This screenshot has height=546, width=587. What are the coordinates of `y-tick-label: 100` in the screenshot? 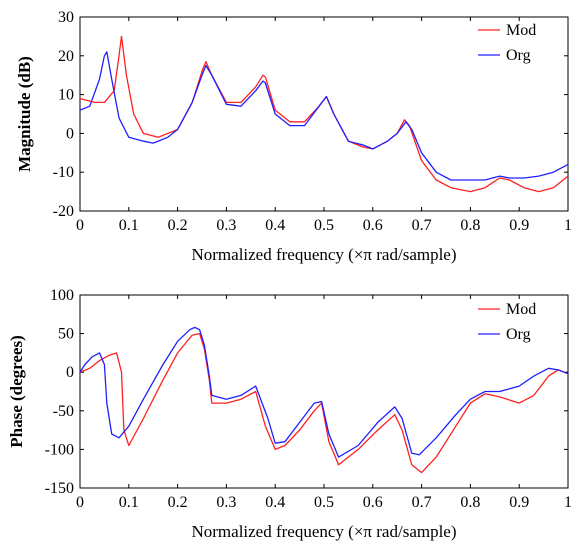 It's located at (62, 295).